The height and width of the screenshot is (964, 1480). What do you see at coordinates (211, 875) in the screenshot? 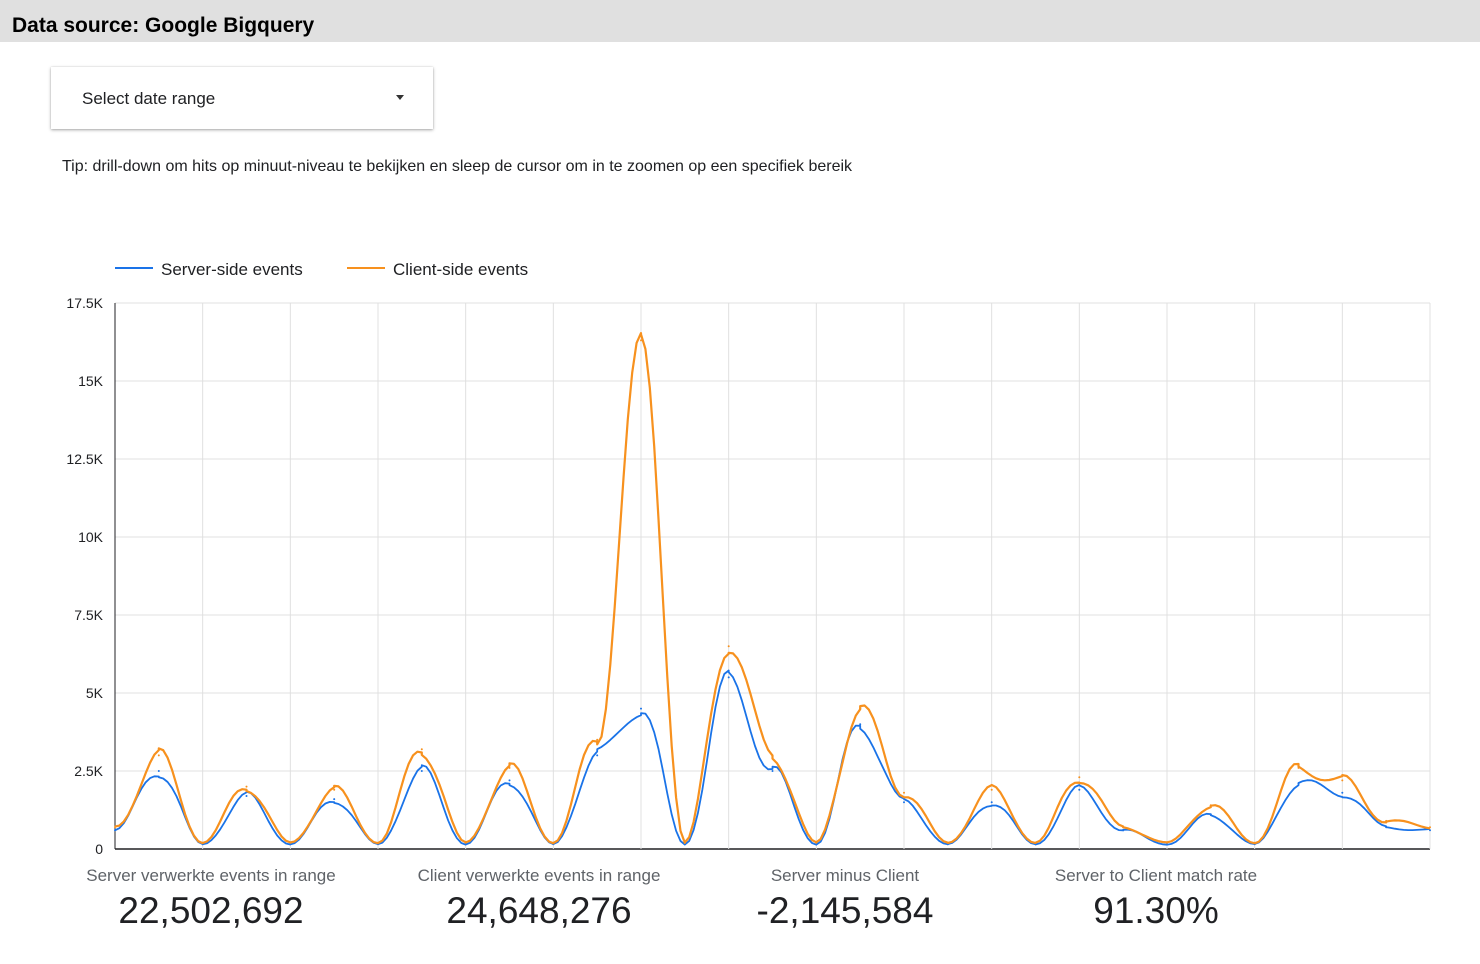
I see `scorecard-label: Server verwerkte events in range` at bounding box center [211, 875].